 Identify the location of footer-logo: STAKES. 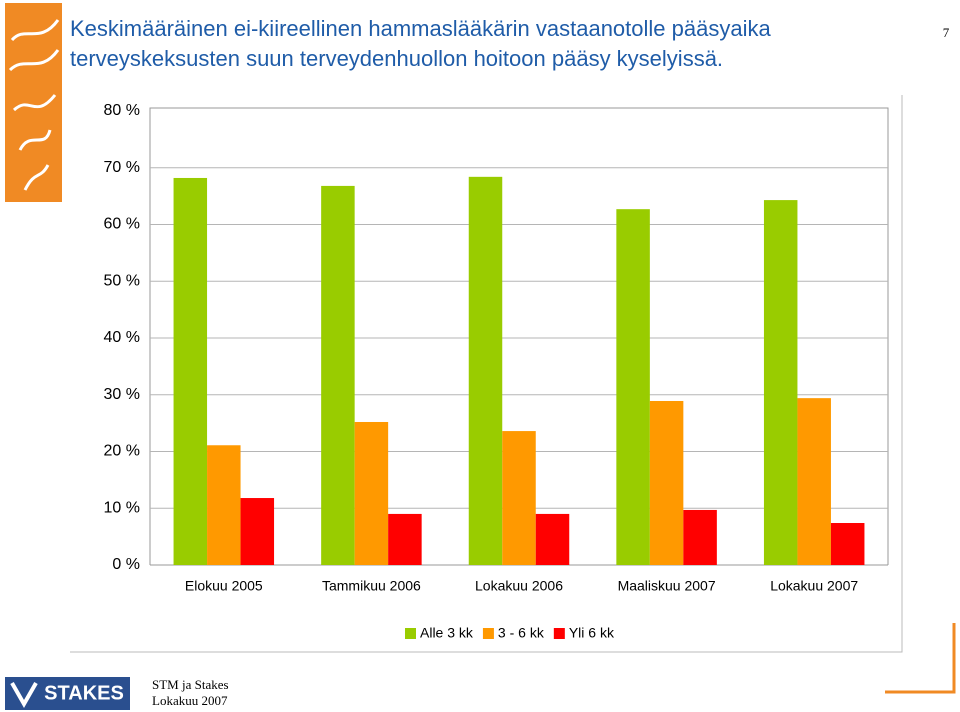
(67, 693).